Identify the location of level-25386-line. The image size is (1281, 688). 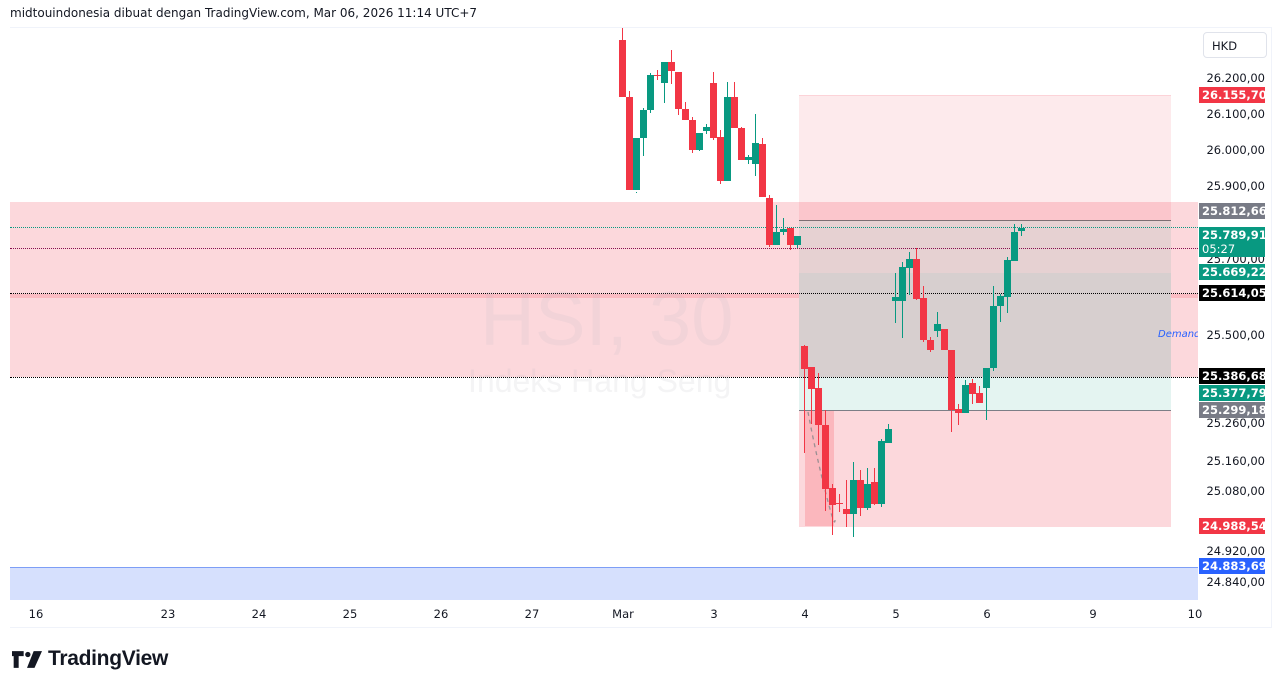
(604, 377).